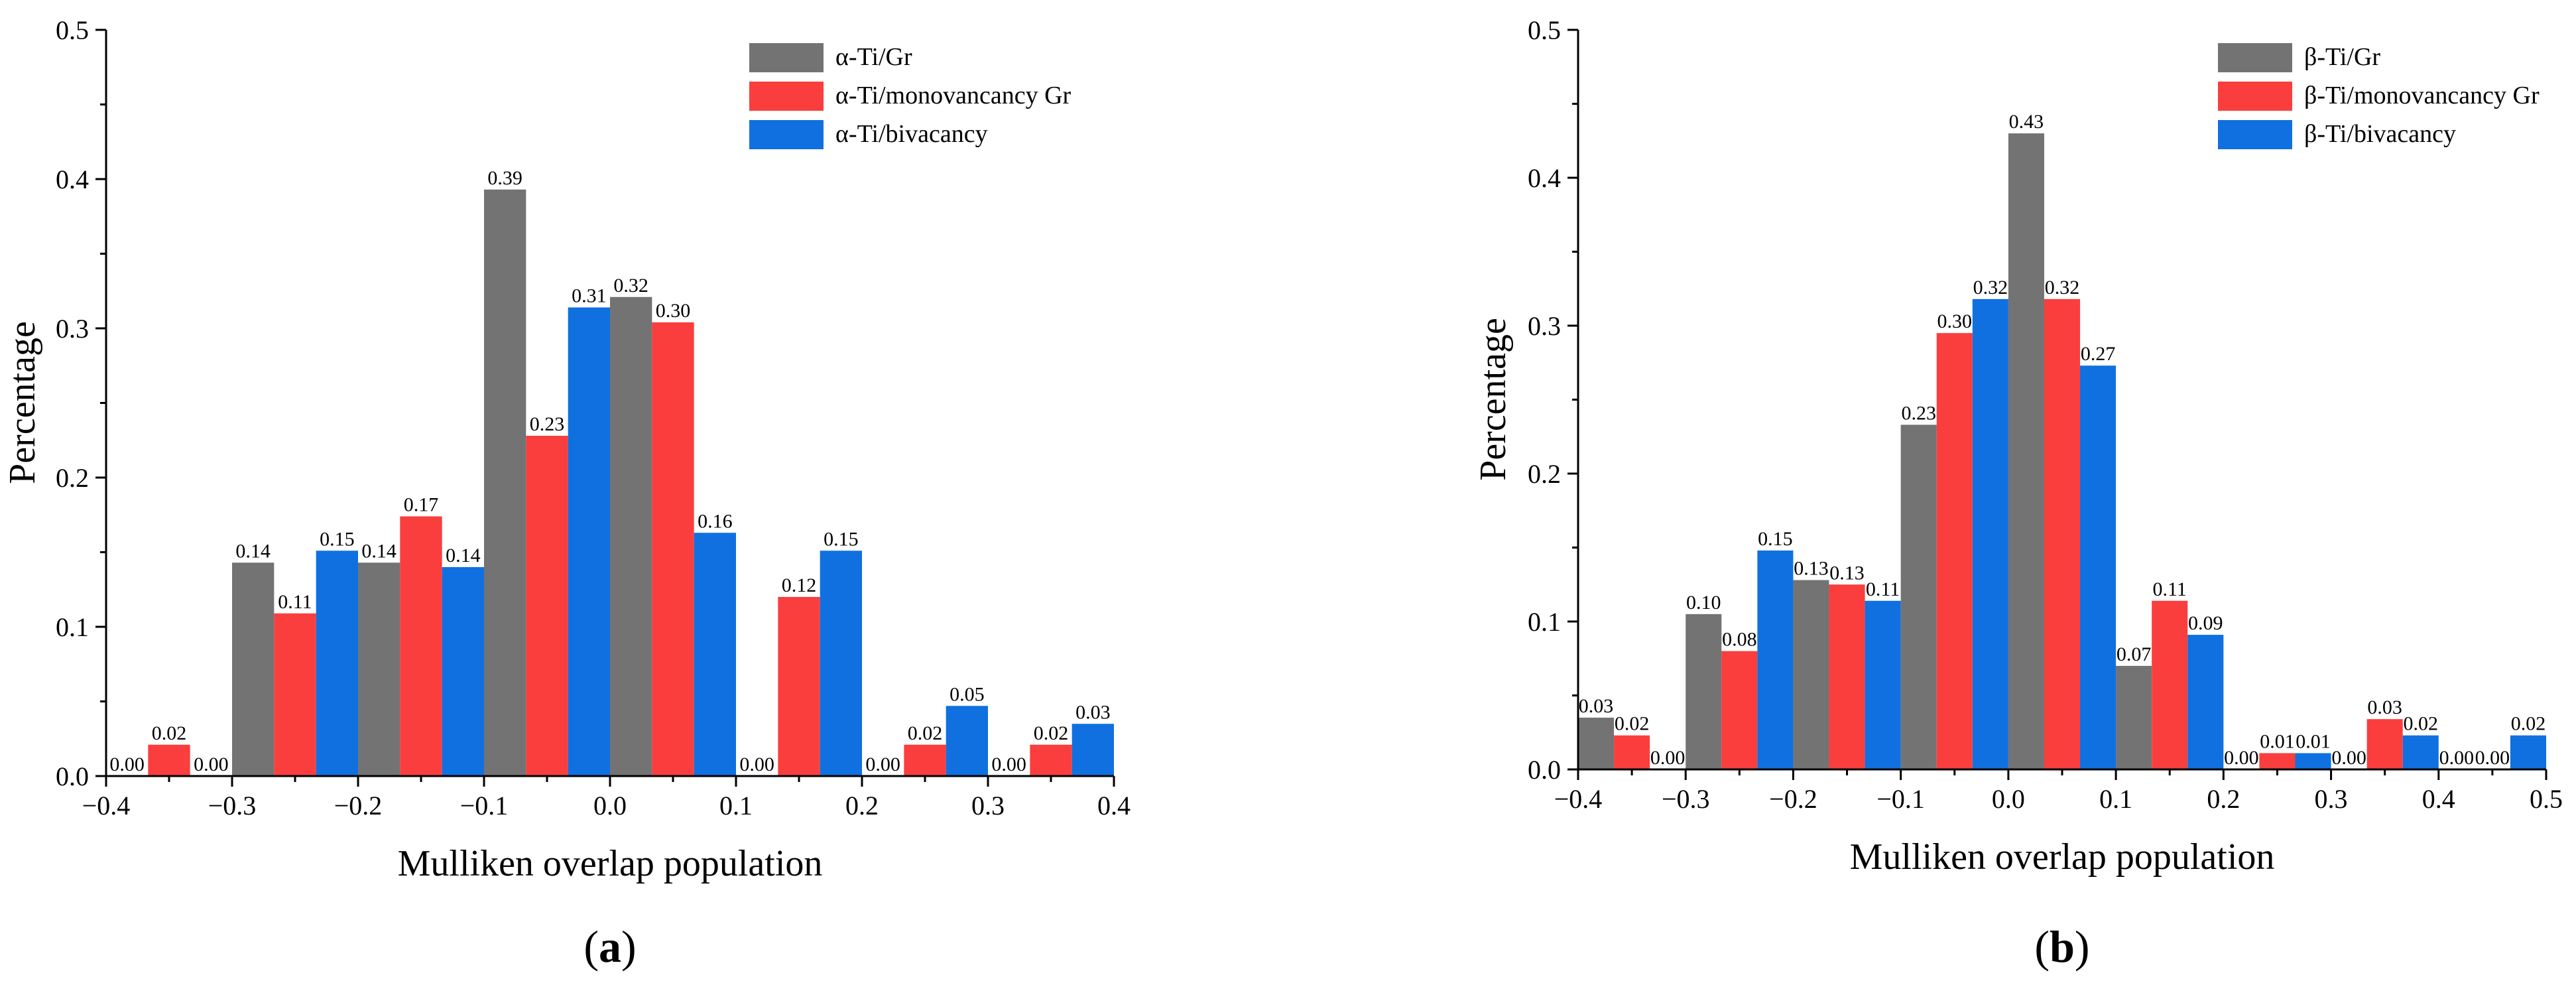 The width and height of the screenshot is (2576, 981). What do you see at coordinates (630, 285) in the screenshot?
I see `data-label-0-s0-b4: 0.32` at bounding box center [630, 285].